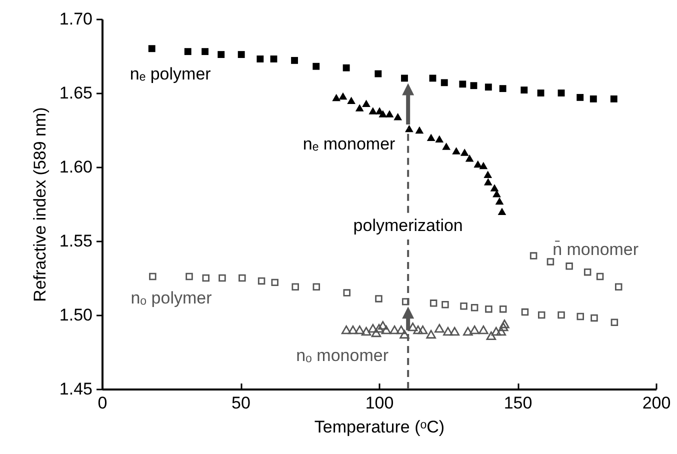 The width and height of the screenshot is (677, 454). I want to click on y-tick-label: 1.55, so click(75, 241).